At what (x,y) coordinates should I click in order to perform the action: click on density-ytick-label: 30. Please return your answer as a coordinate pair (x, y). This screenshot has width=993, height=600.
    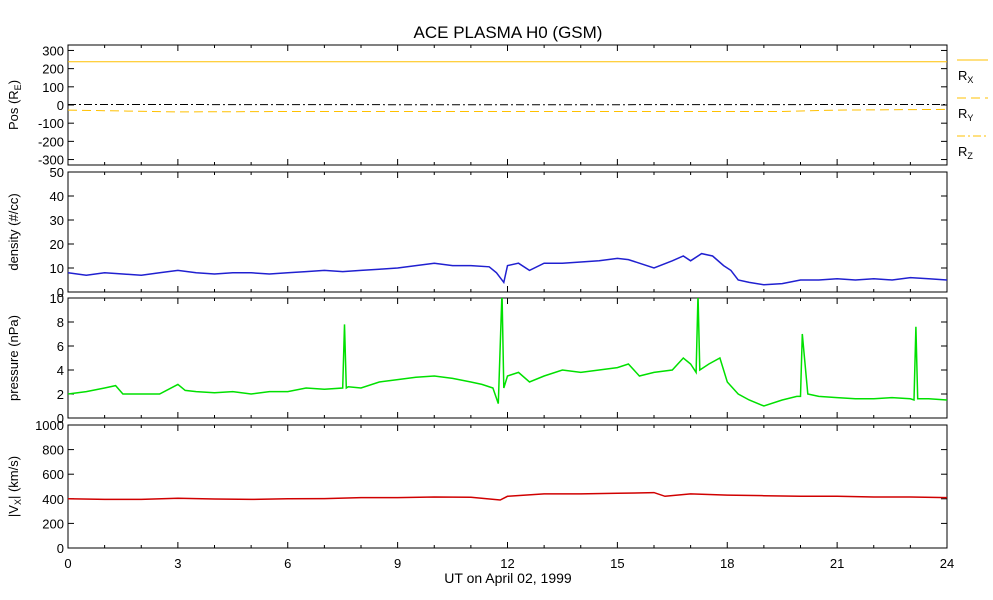
    Looking at the image, I should click on (57, 220).